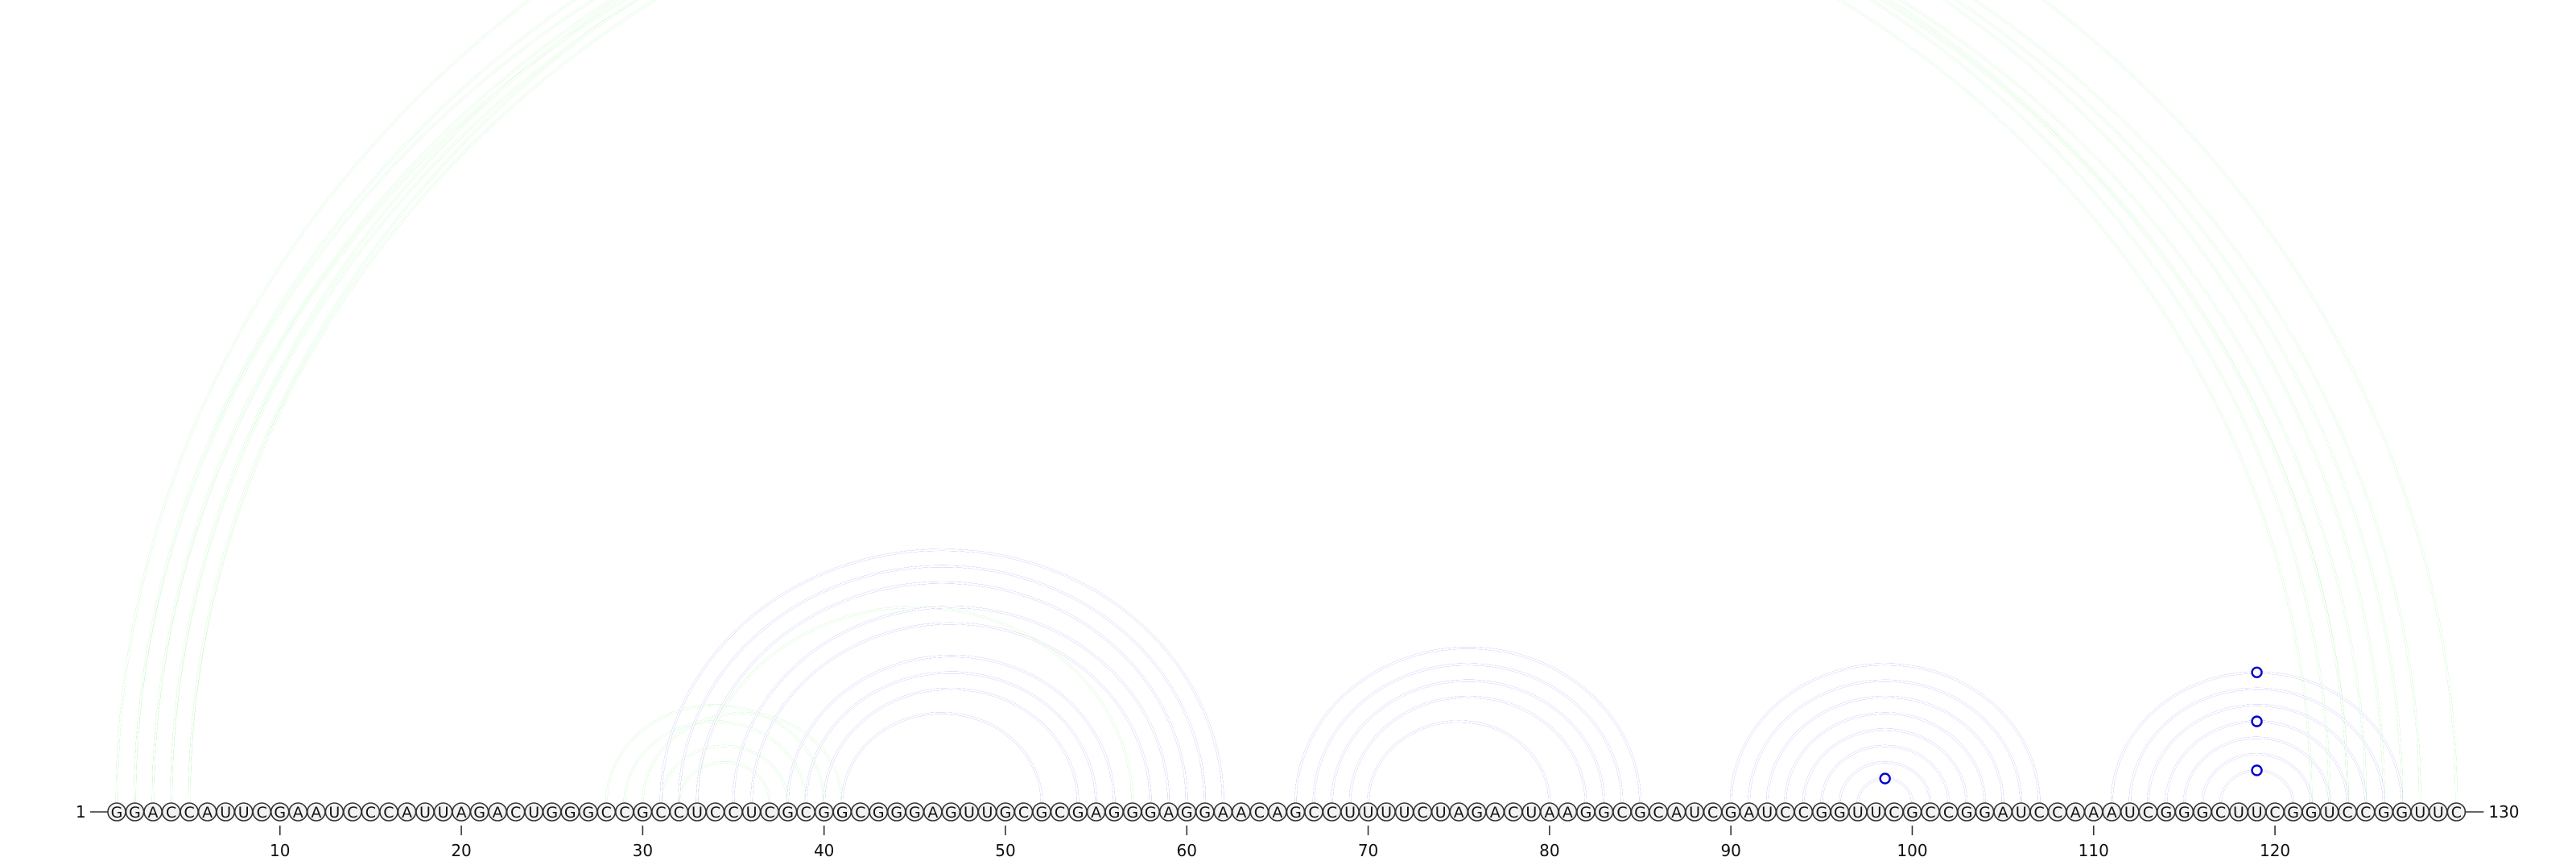 The image size is (2576, 857). I want to click on nucleotide-123: U, so click(2329, 812).